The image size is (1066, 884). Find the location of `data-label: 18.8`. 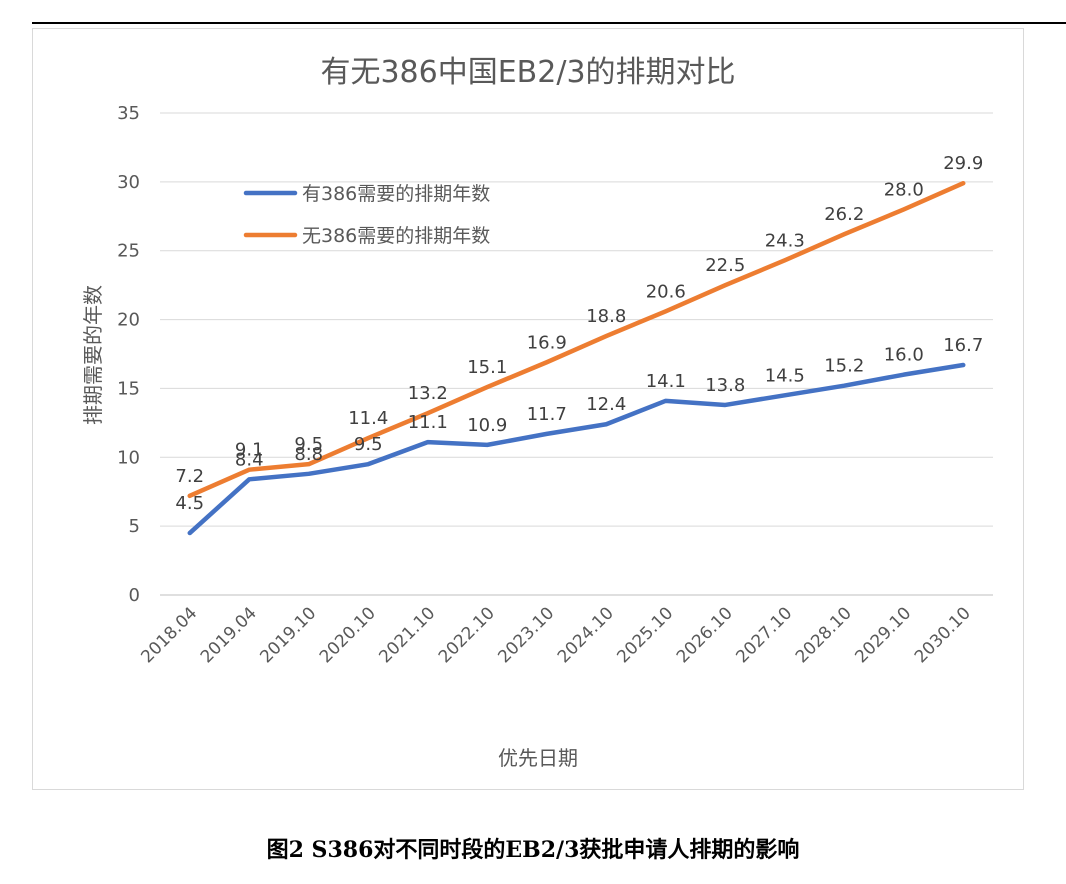

data-label: 18.8 is located at coordinates (606, 316).